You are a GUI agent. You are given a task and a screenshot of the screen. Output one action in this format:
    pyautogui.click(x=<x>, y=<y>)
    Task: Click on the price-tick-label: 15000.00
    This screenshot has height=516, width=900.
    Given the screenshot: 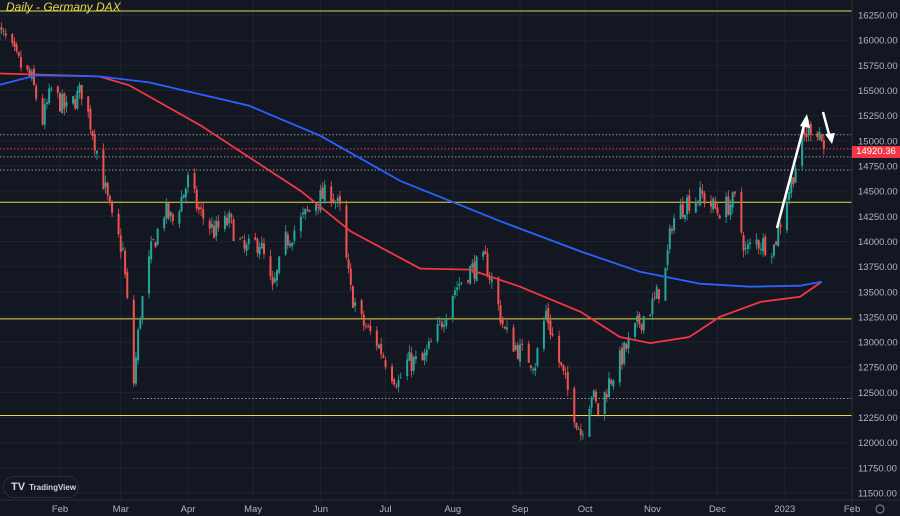 What is the action you would take?
    pyautogui.click(x=878, y=141)
    